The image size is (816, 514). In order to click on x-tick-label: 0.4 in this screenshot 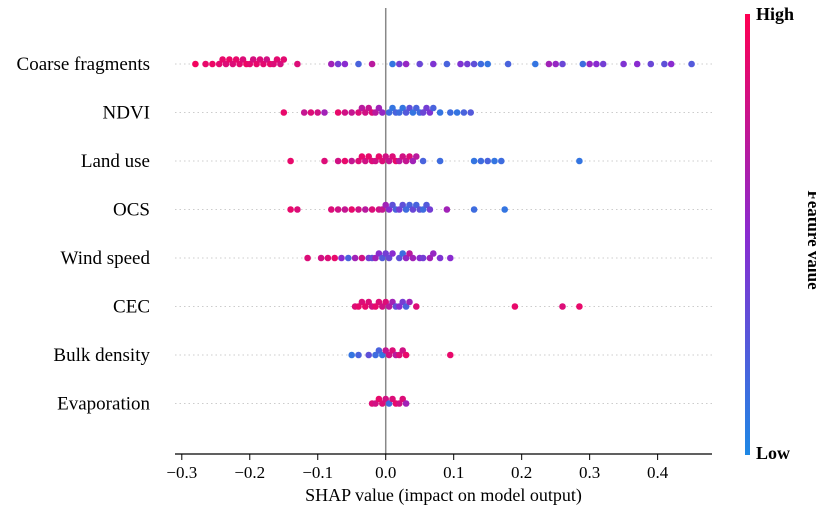, I will do `click(658, 472)`.